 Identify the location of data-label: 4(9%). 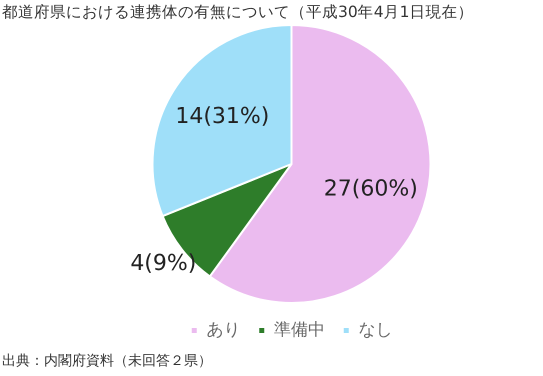
(163, 263).